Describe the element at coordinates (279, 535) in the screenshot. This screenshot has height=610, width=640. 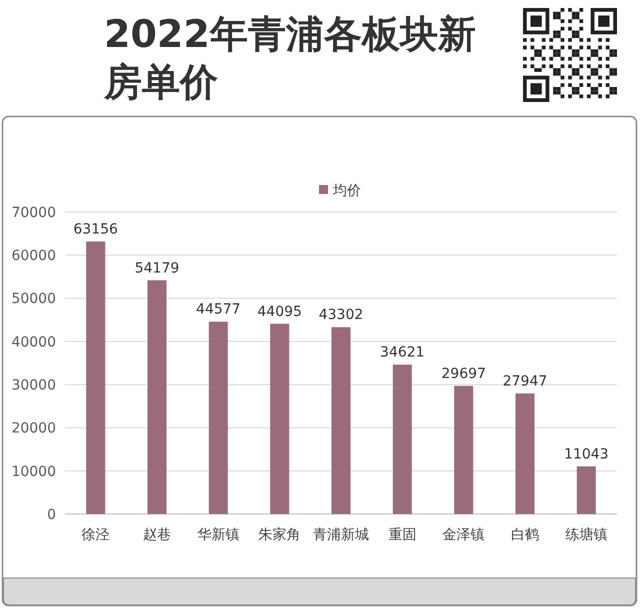
I see `x-tick-label: 朱家角` at that location.